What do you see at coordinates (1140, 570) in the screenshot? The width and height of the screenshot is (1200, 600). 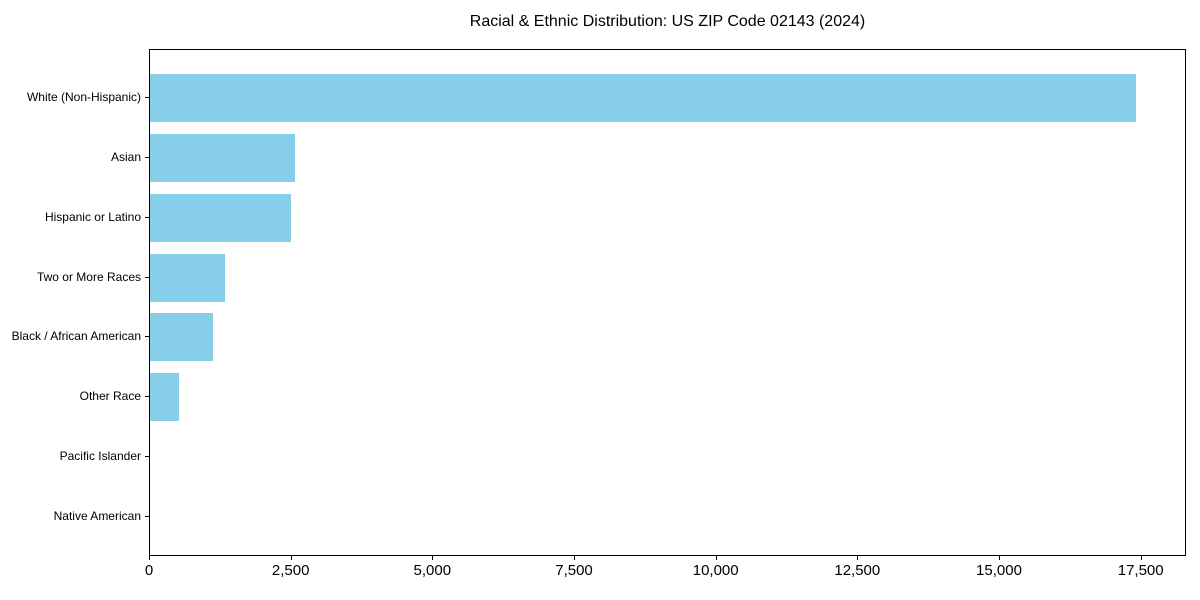 I see `x-tick-label: 17,500` at bounding box center [1140, 570].